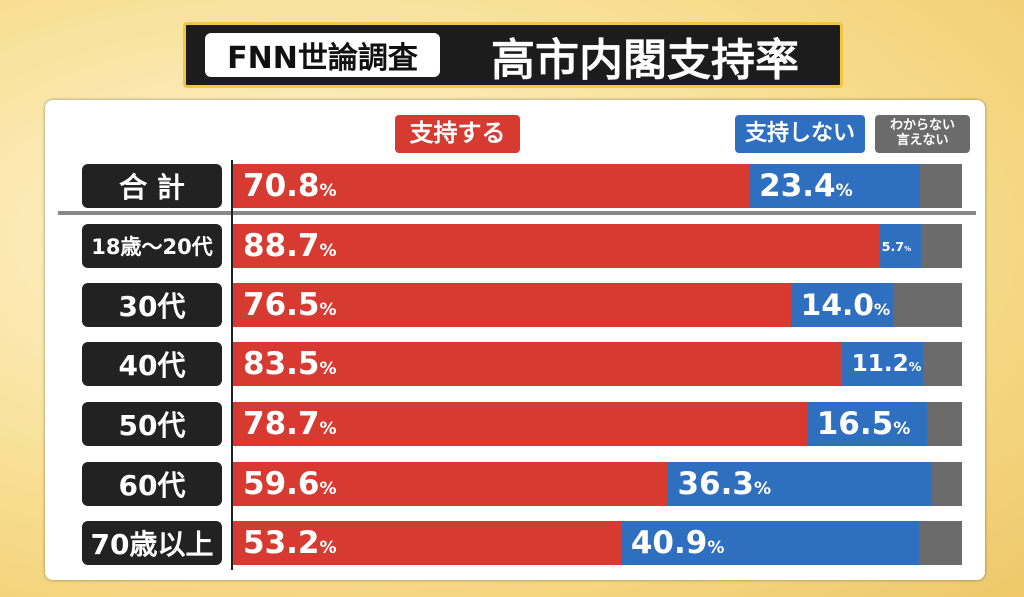  I want to click on bar-segment: 23.4%, so click(834, 186).